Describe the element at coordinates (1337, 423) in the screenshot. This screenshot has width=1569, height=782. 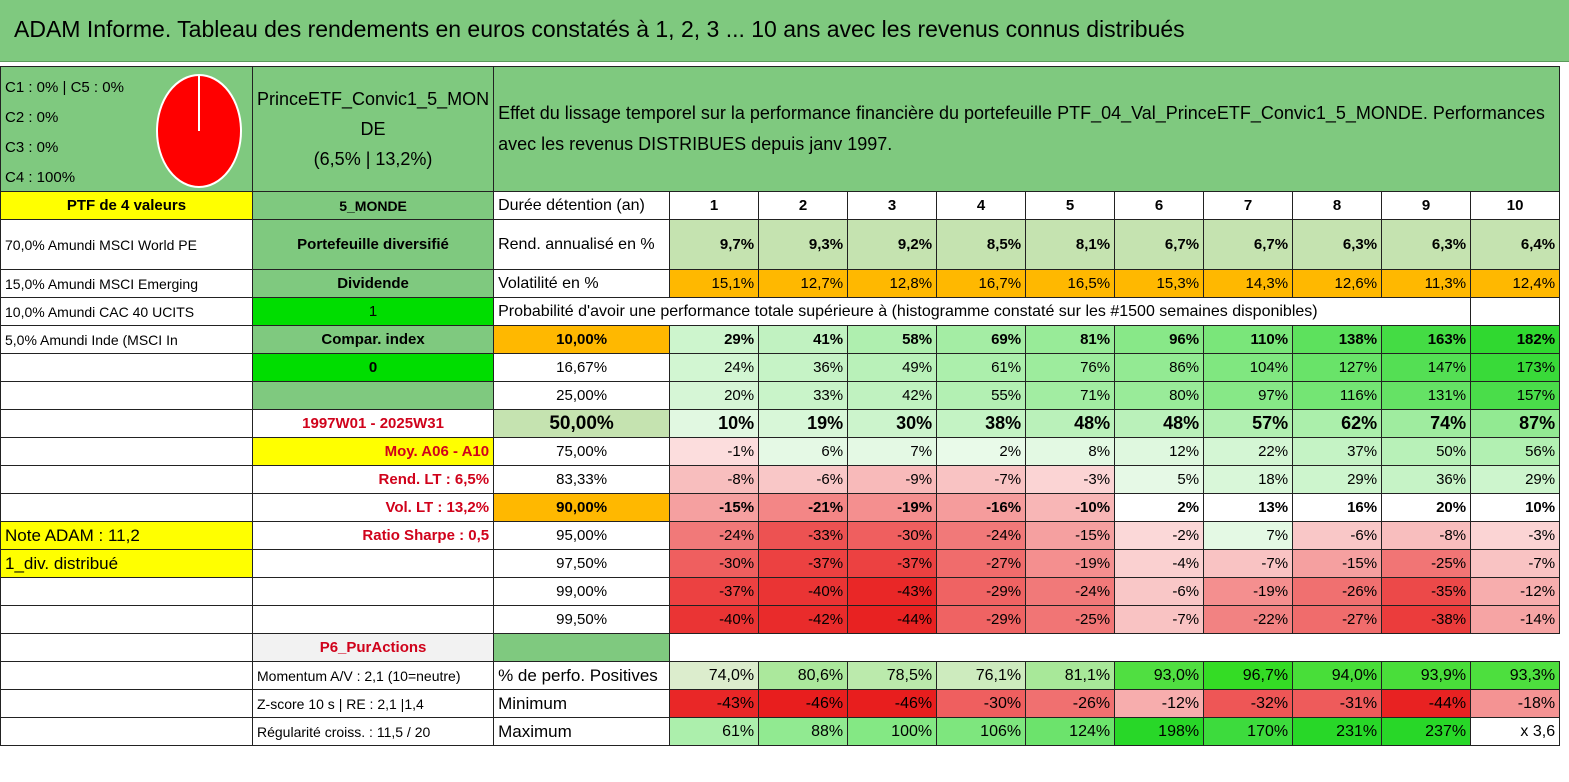
I see `quantile-value: 62%` at that location.